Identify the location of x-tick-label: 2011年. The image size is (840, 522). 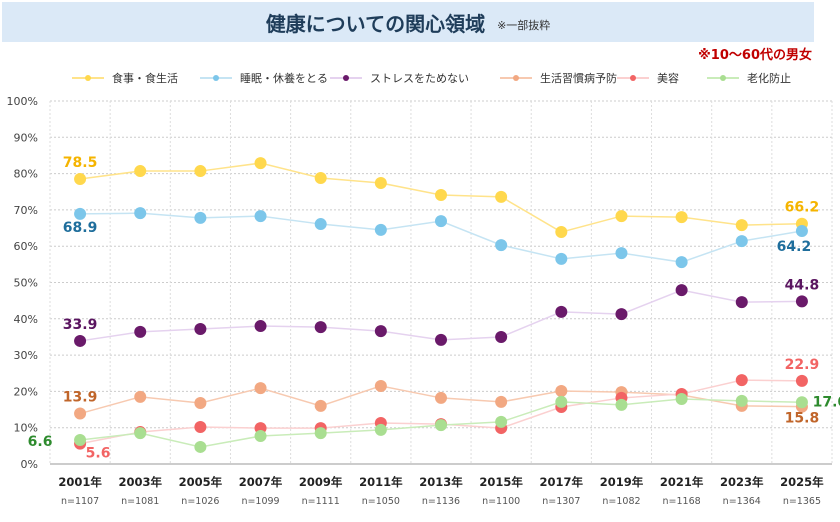
(381, 482).